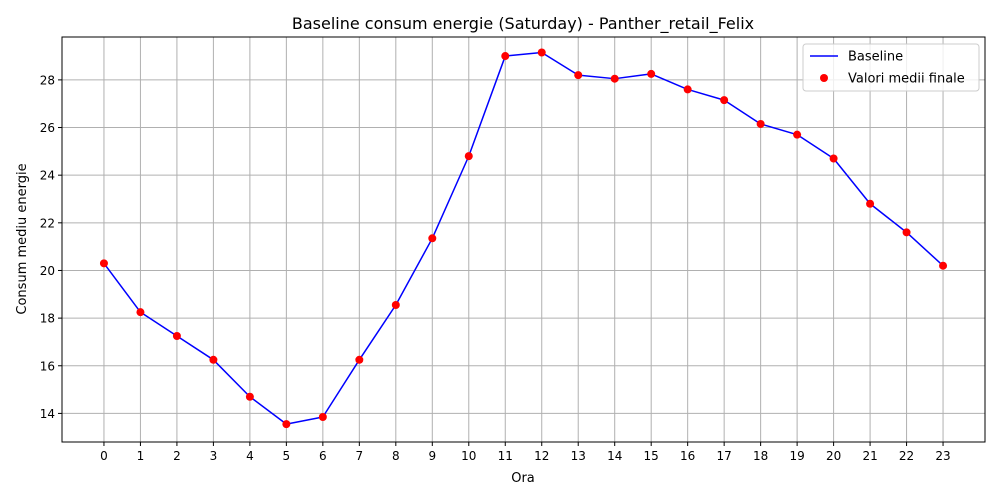 This screenshot has width=1000, height=500. Describe the element at coordinates (906, 79) in the screenshot. I see `legend-label-valori: Valori medii finale` at that location.